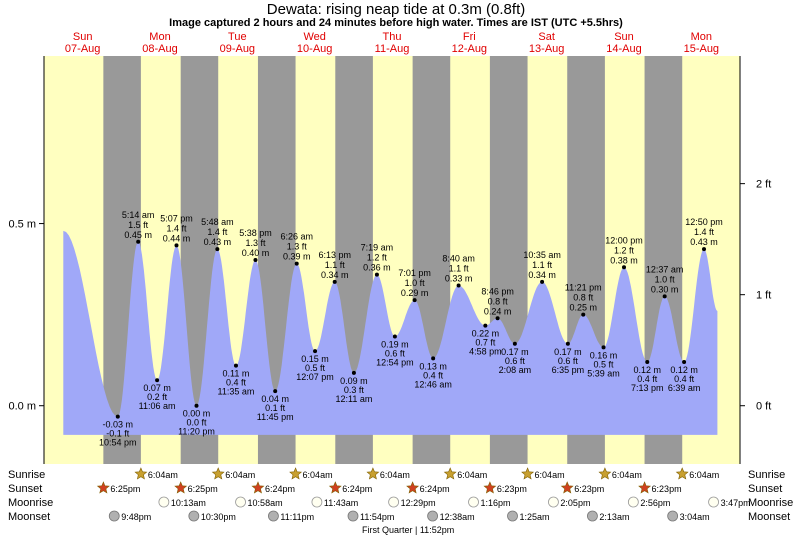 This screenshot has height=538, width=793. I want to click on day-of-week-label: Thu, so click(392, 37).